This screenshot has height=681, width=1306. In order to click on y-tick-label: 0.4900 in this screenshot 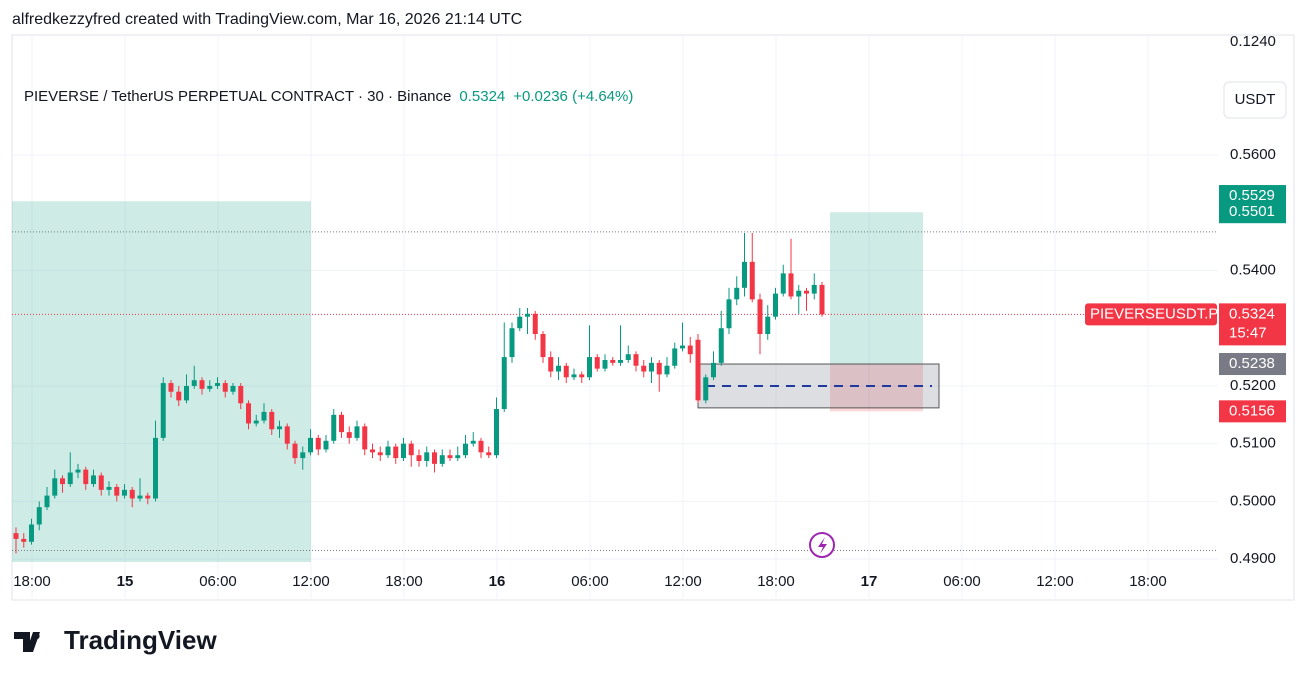, I will do `click(1253, 558)`.